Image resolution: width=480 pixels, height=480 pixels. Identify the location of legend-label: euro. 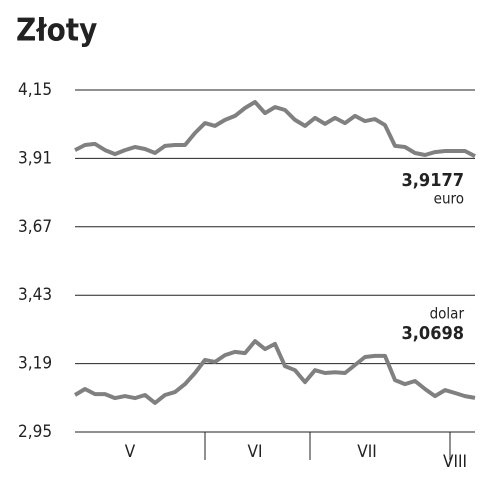
(449, 199).